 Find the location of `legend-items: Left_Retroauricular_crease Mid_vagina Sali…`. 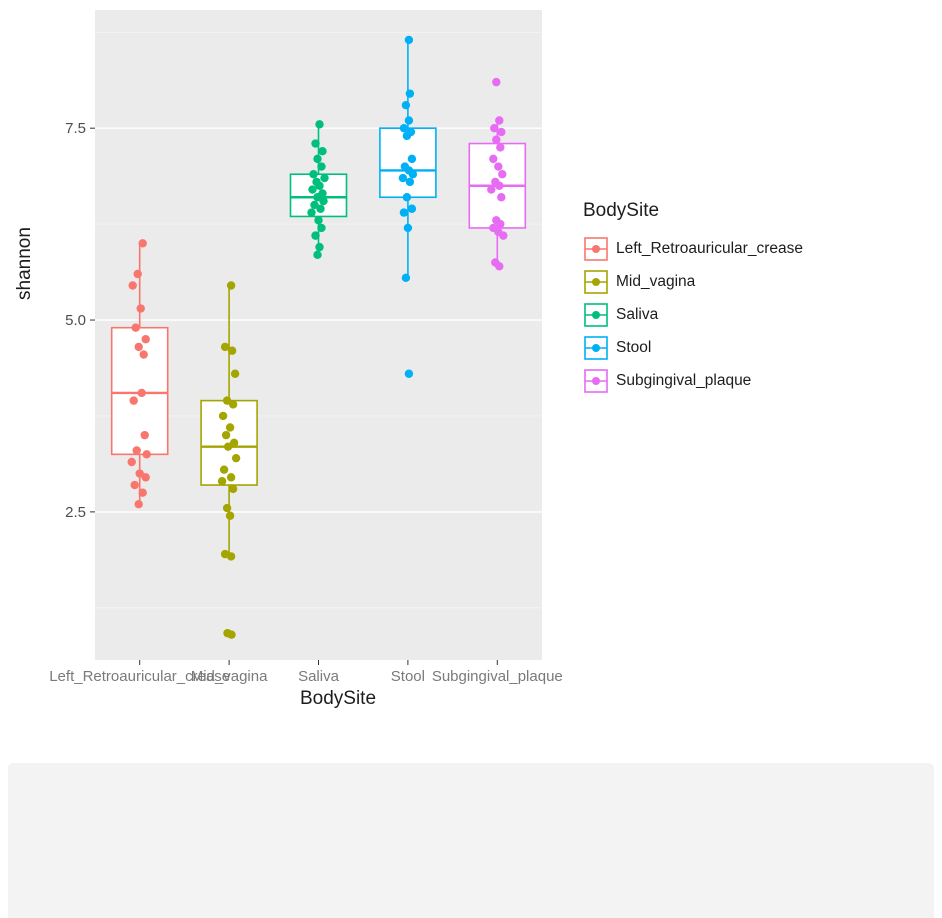

legend-items: Left_Retroauricular_crease Mid_vagina Sali… is located at coordinates (693, 314).